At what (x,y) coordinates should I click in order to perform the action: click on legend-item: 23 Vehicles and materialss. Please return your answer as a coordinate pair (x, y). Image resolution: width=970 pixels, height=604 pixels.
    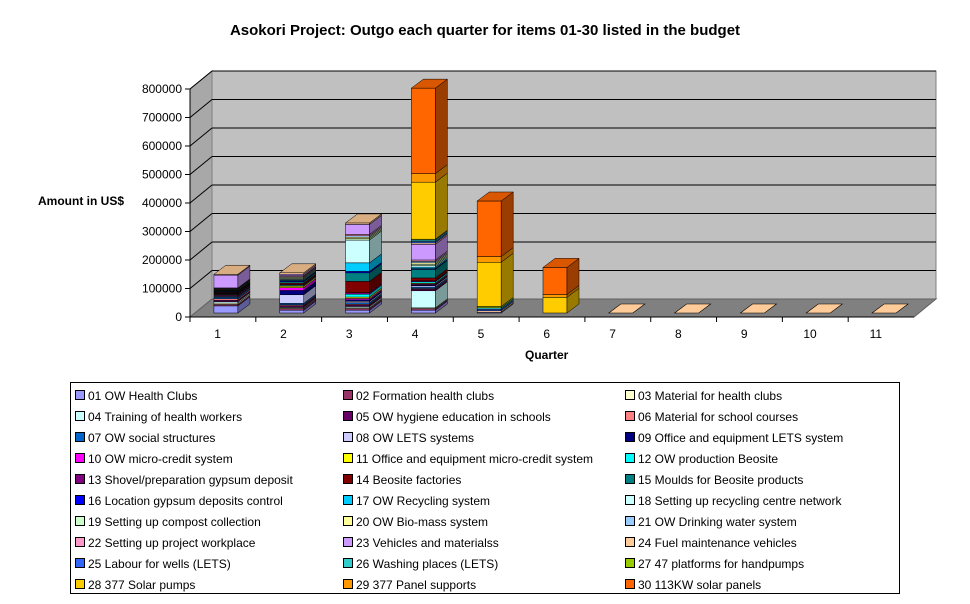
    Looking at the image, I should click on (421, 542).